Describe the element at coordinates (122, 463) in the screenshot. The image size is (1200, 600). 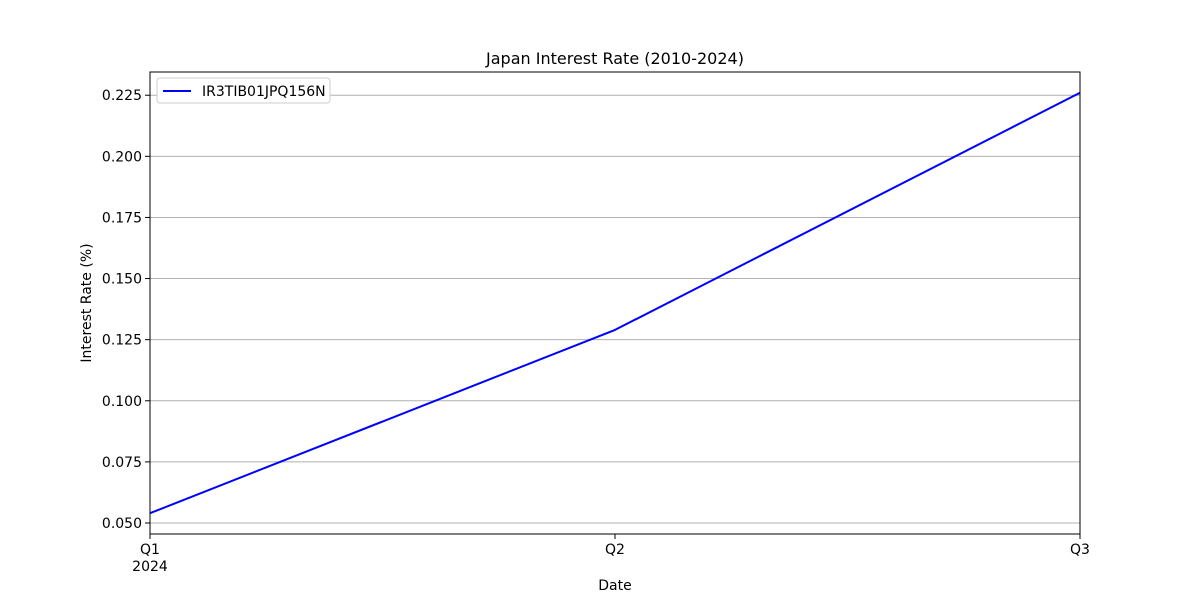
I see `y-tick-label: 0.075` at that location.